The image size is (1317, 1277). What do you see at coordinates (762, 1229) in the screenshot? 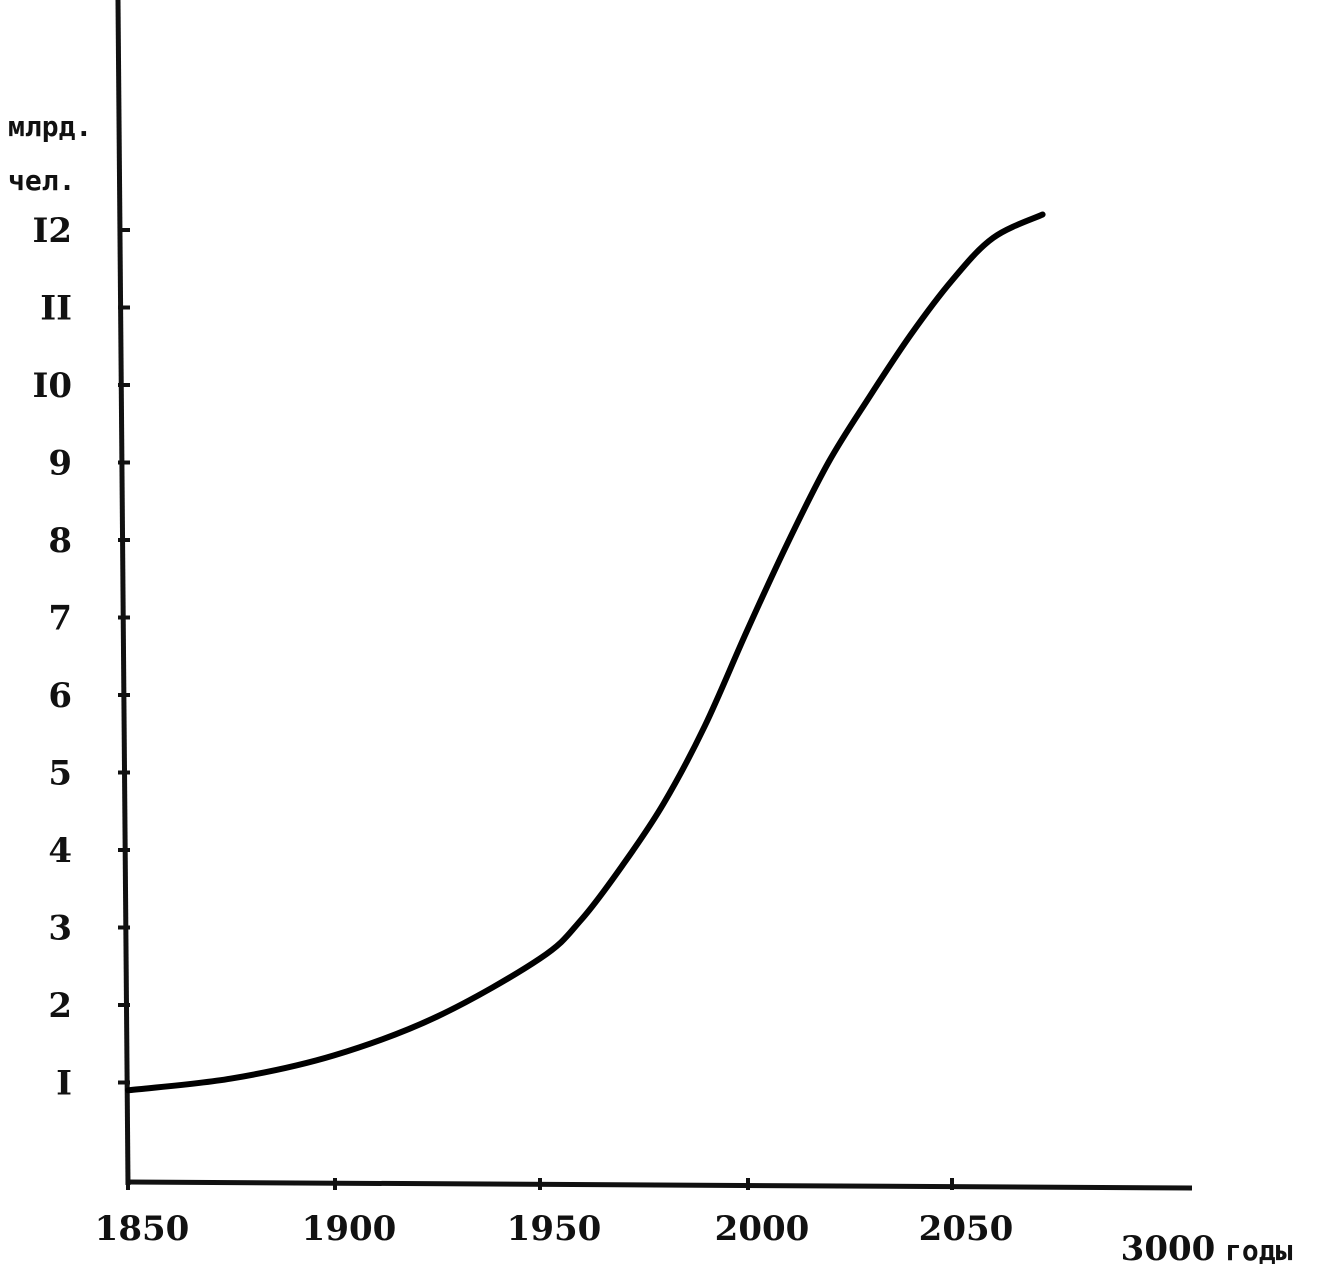
I see `x-tick-label: 2000` at bounding box center [762, 1229].